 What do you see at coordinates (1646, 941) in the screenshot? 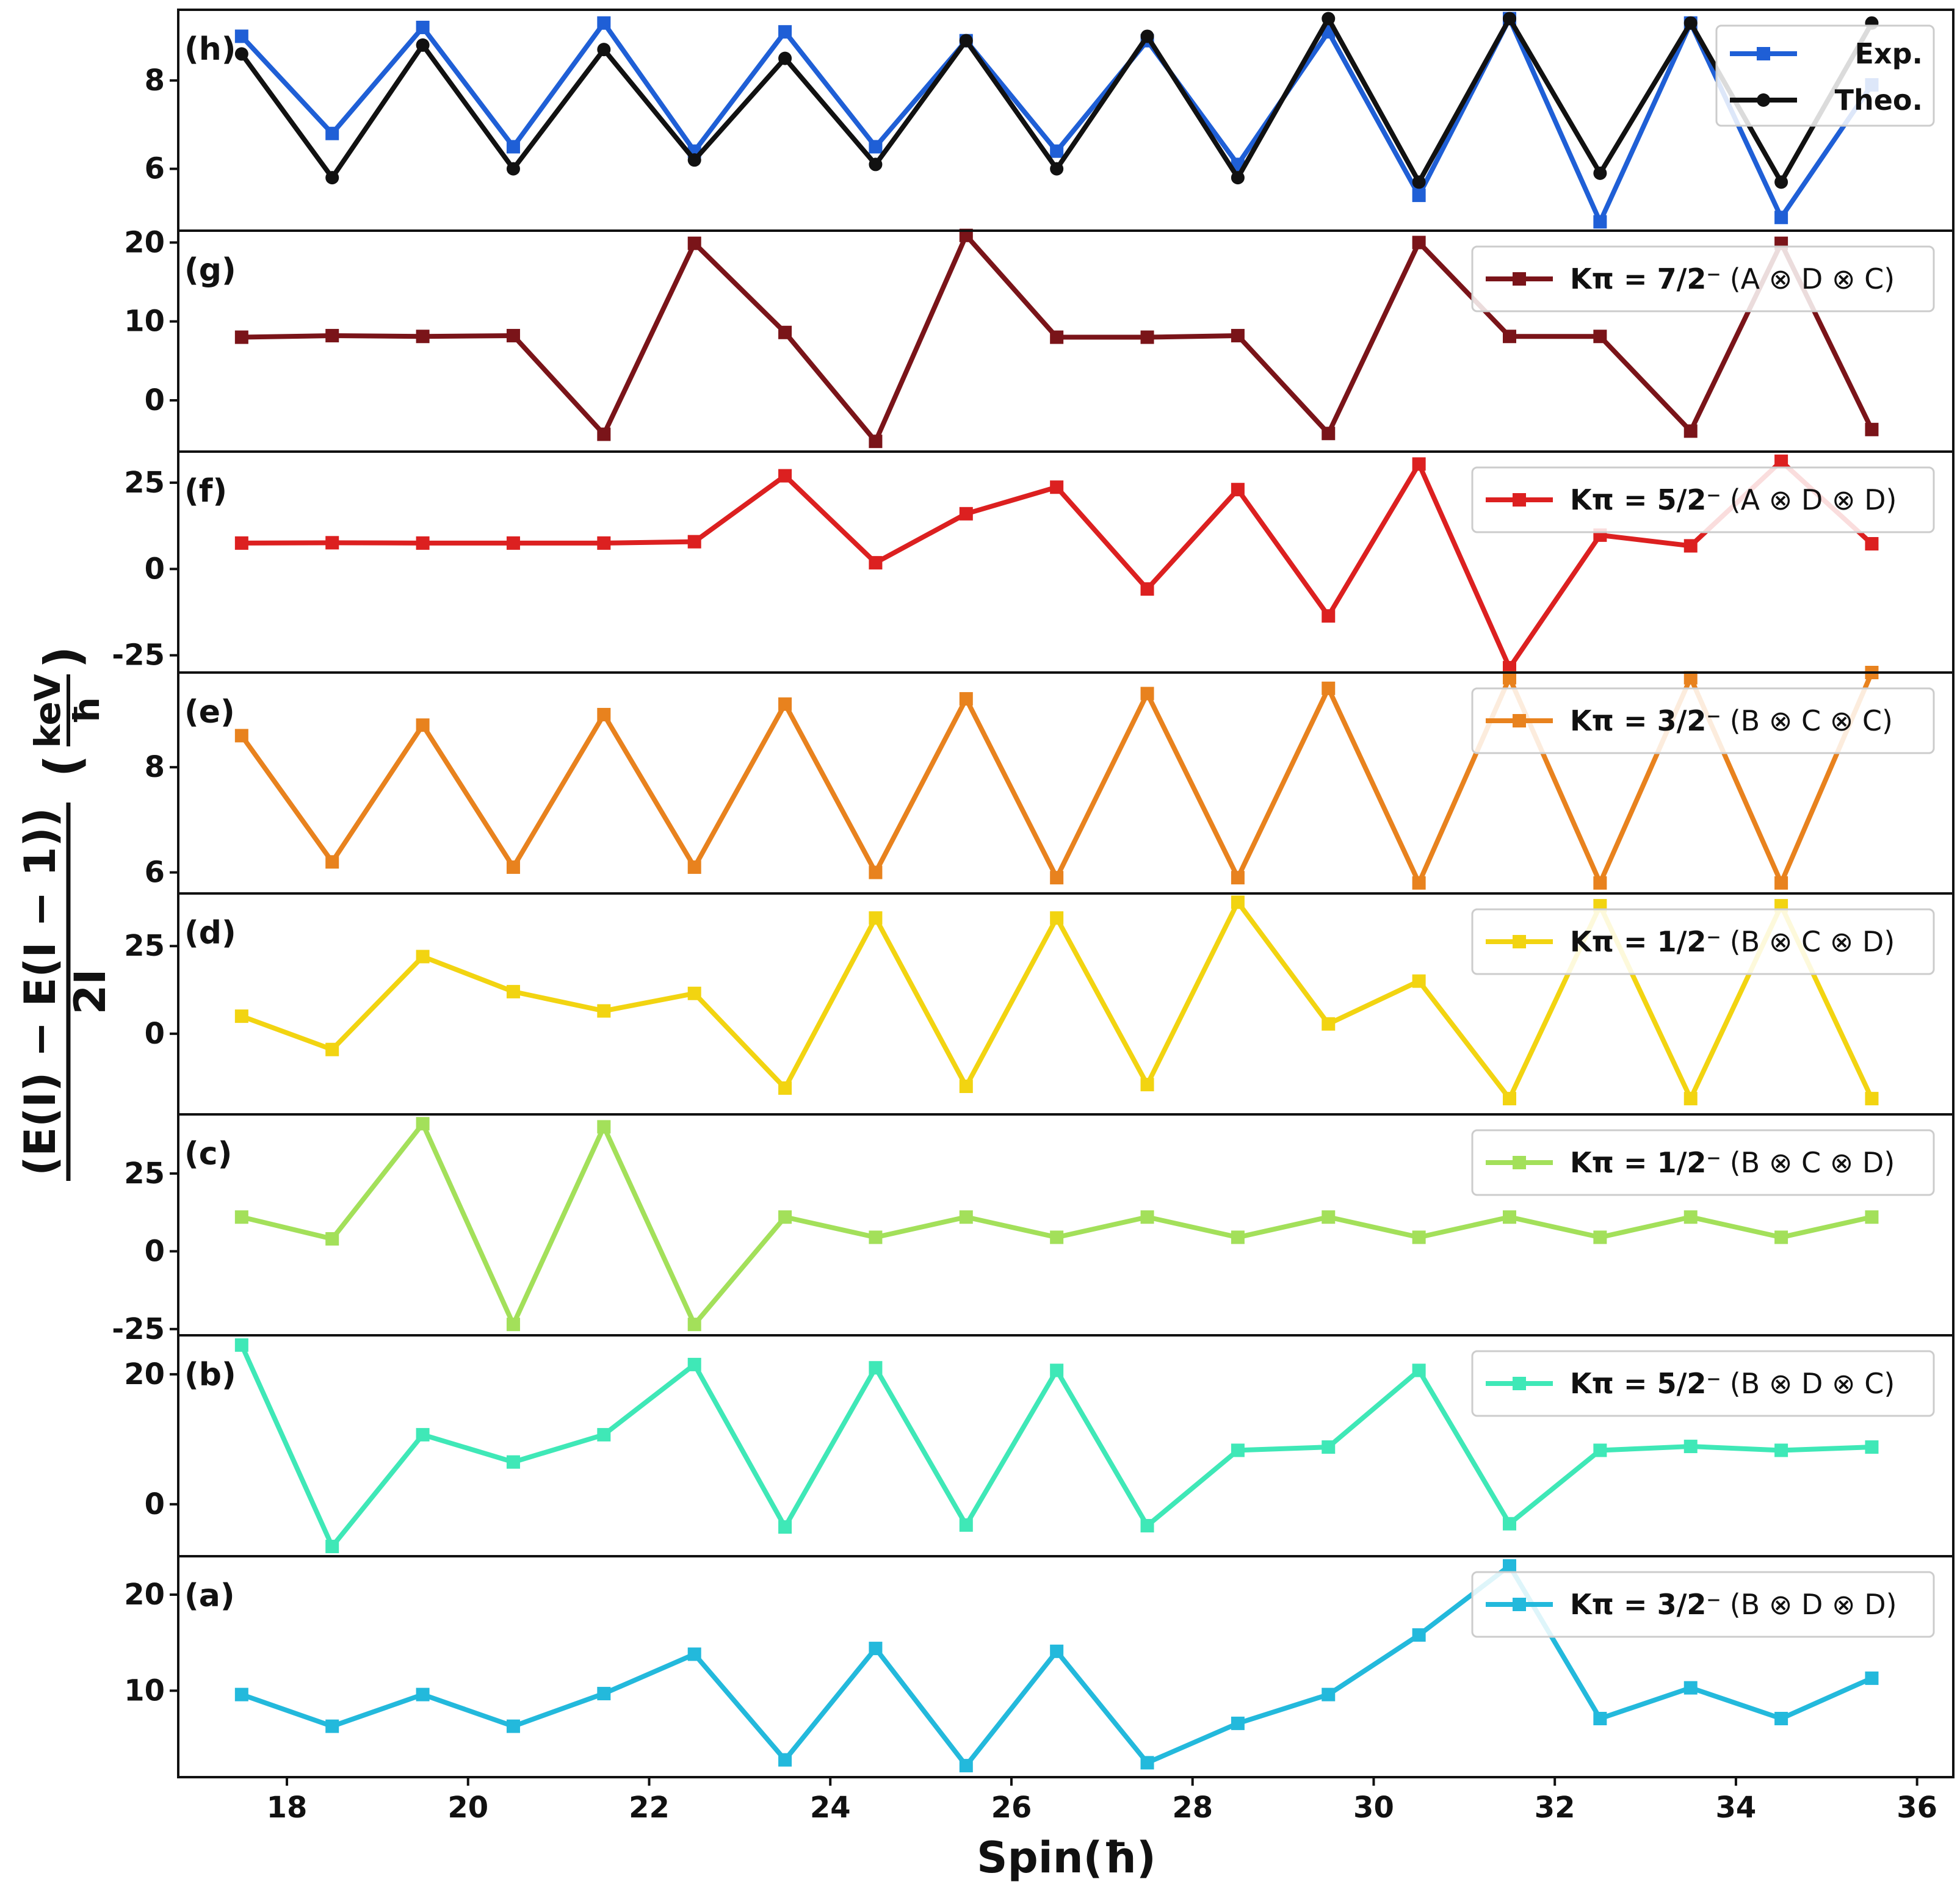
I see `legend-label-kpi: Kπ = 1/2⁻` at bounding box center [1646, 941].